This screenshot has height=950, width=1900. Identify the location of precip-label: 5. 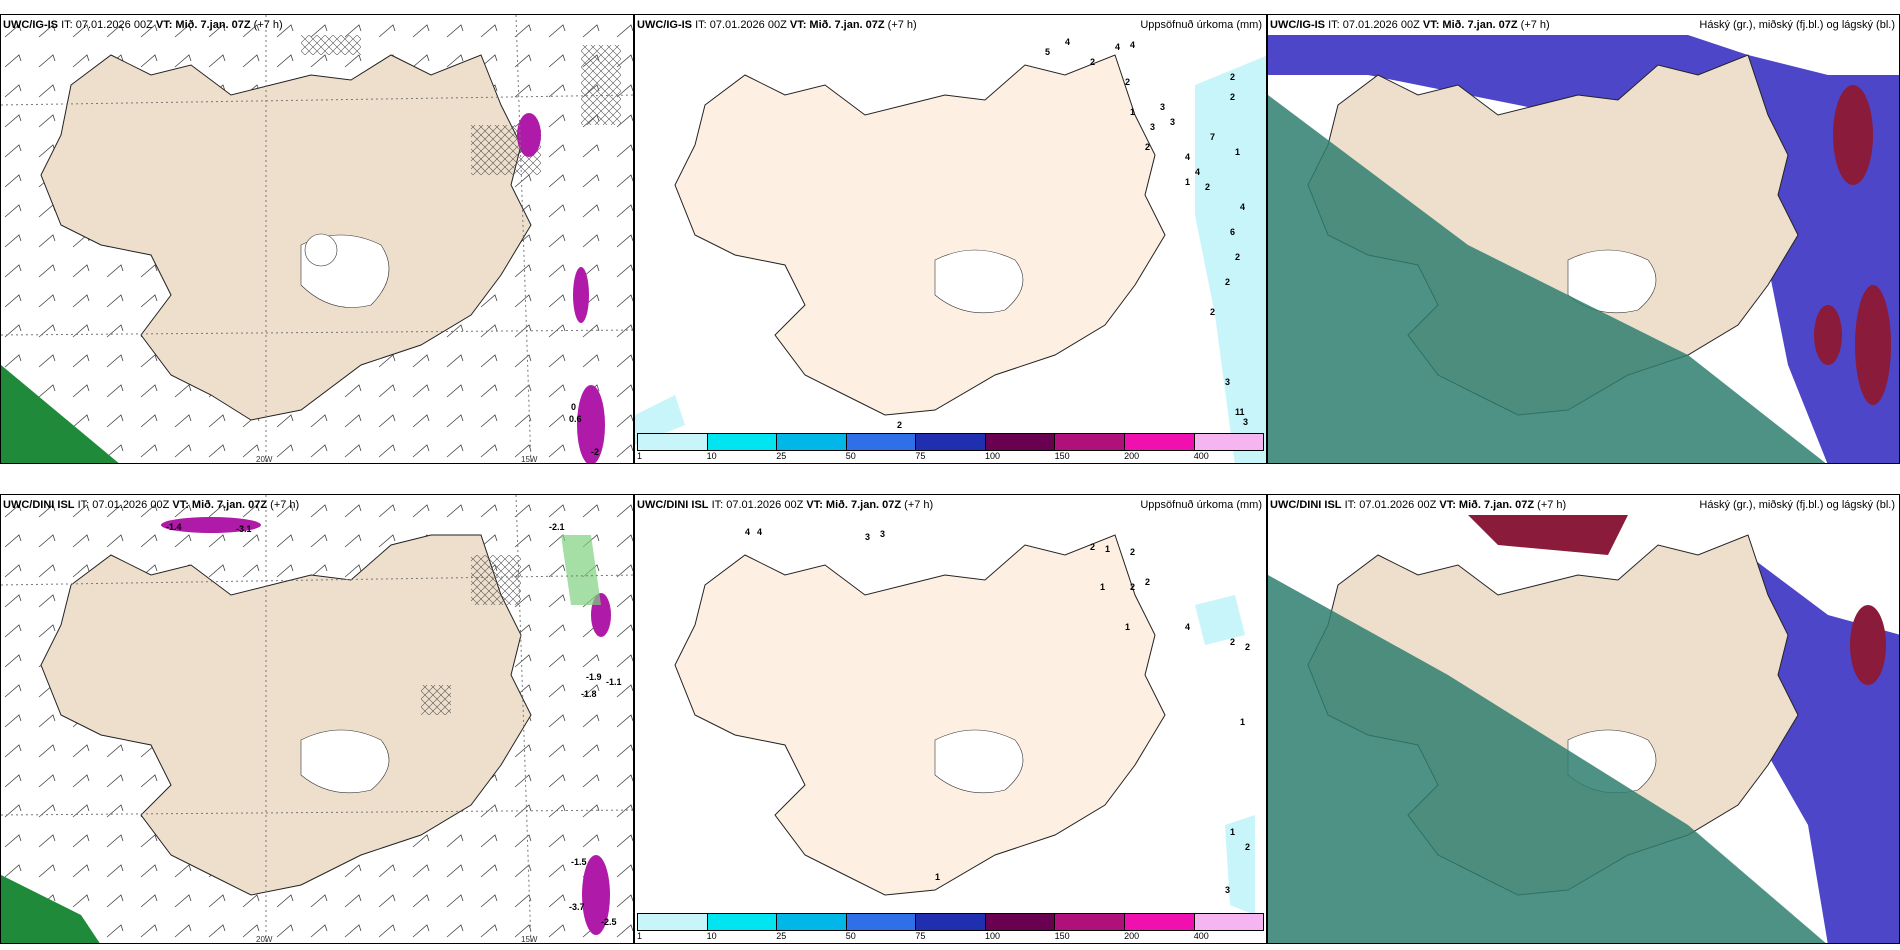
(1047, 52).